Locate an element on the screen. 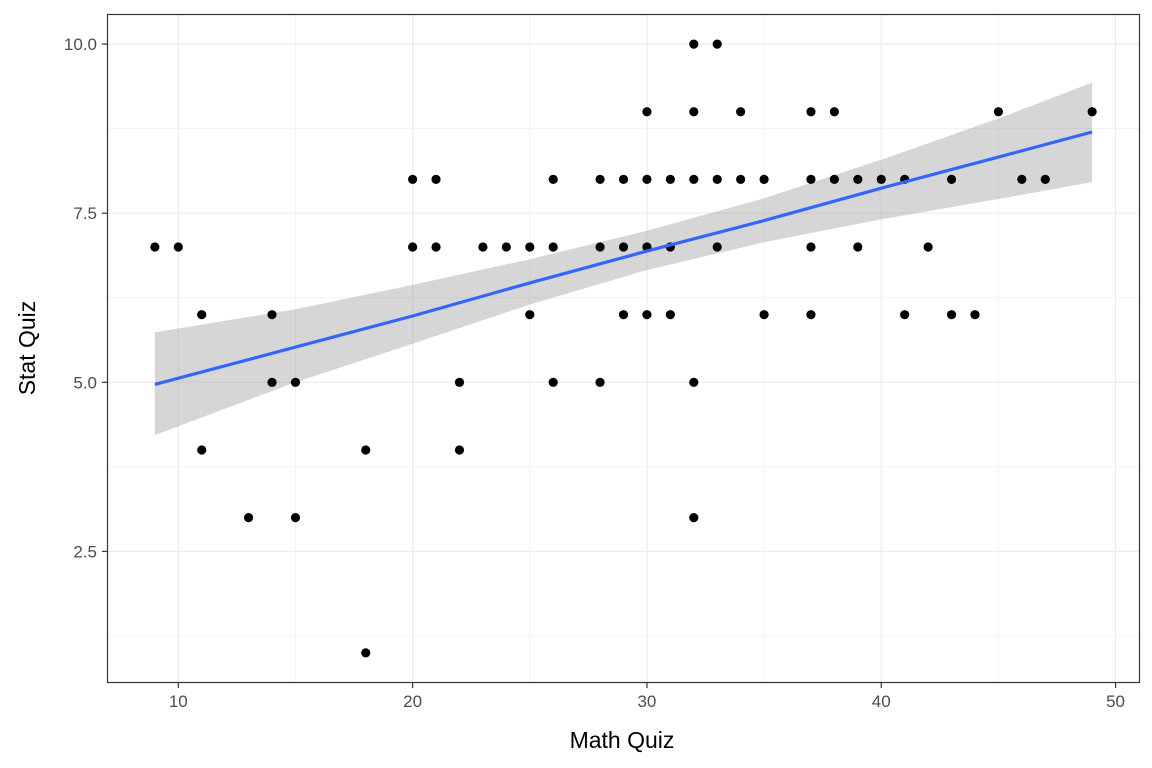 Image resolution: width=1152 pixels, height=768 pixels. x-tick-label: 40 is located at coordinates (881, 701).